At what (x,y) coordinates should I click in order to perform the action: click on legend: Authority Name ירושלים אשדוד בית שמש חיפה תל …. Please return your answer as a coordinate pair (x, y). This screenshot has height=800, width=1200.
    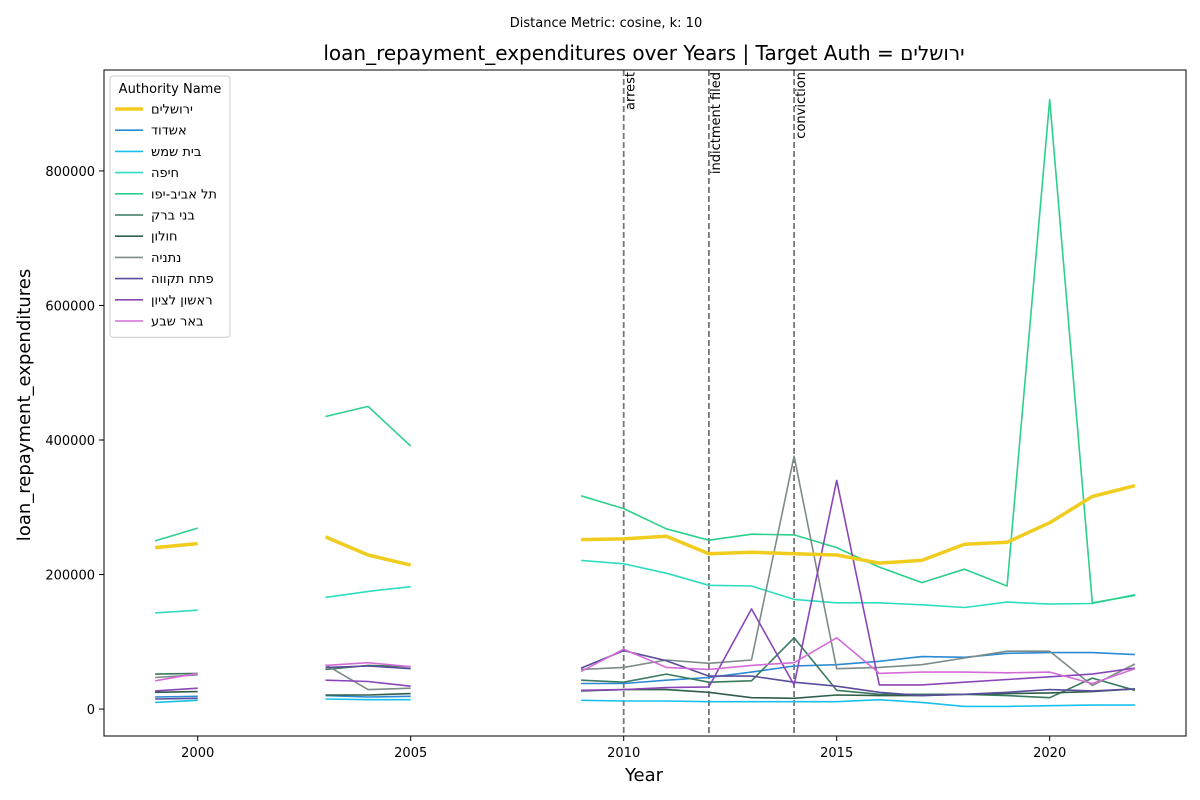
    Looking at the image, I should click on (170, 206).